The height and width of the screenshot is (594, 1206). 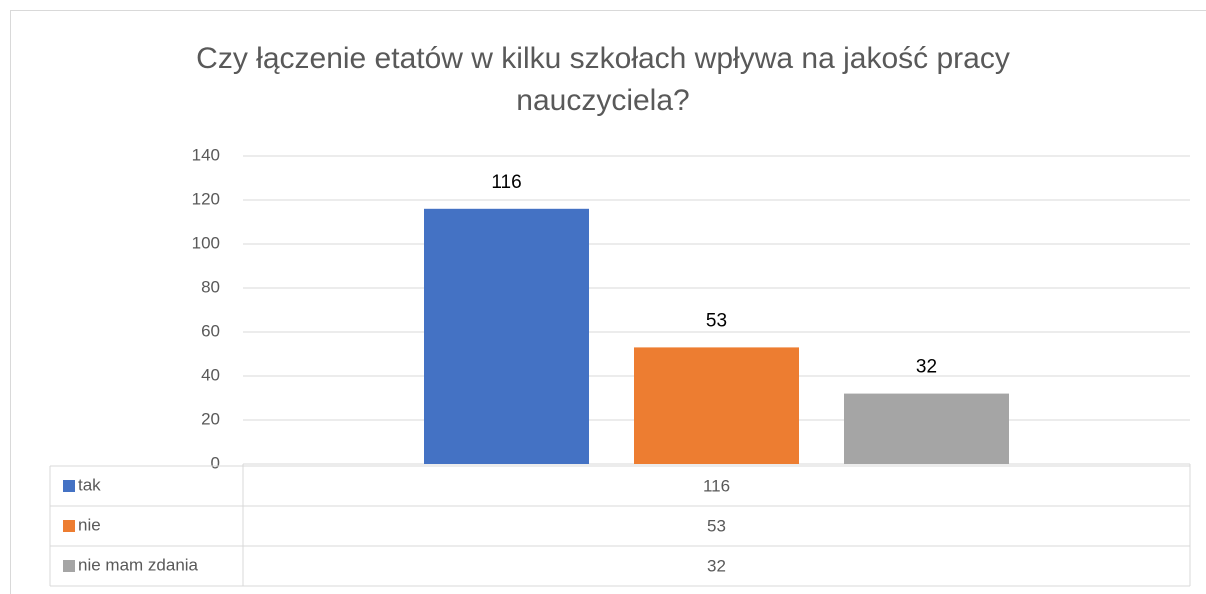 What do you see at coordinates (716, 565) in the screenshot?
I see `table-value: 32` at bounding box center [716, 565].